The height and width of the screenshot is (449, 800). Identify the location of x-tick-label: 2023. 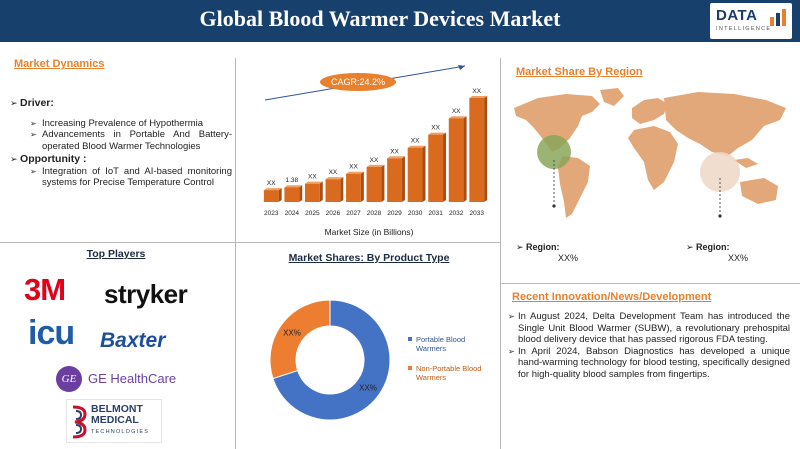
(271, 213).